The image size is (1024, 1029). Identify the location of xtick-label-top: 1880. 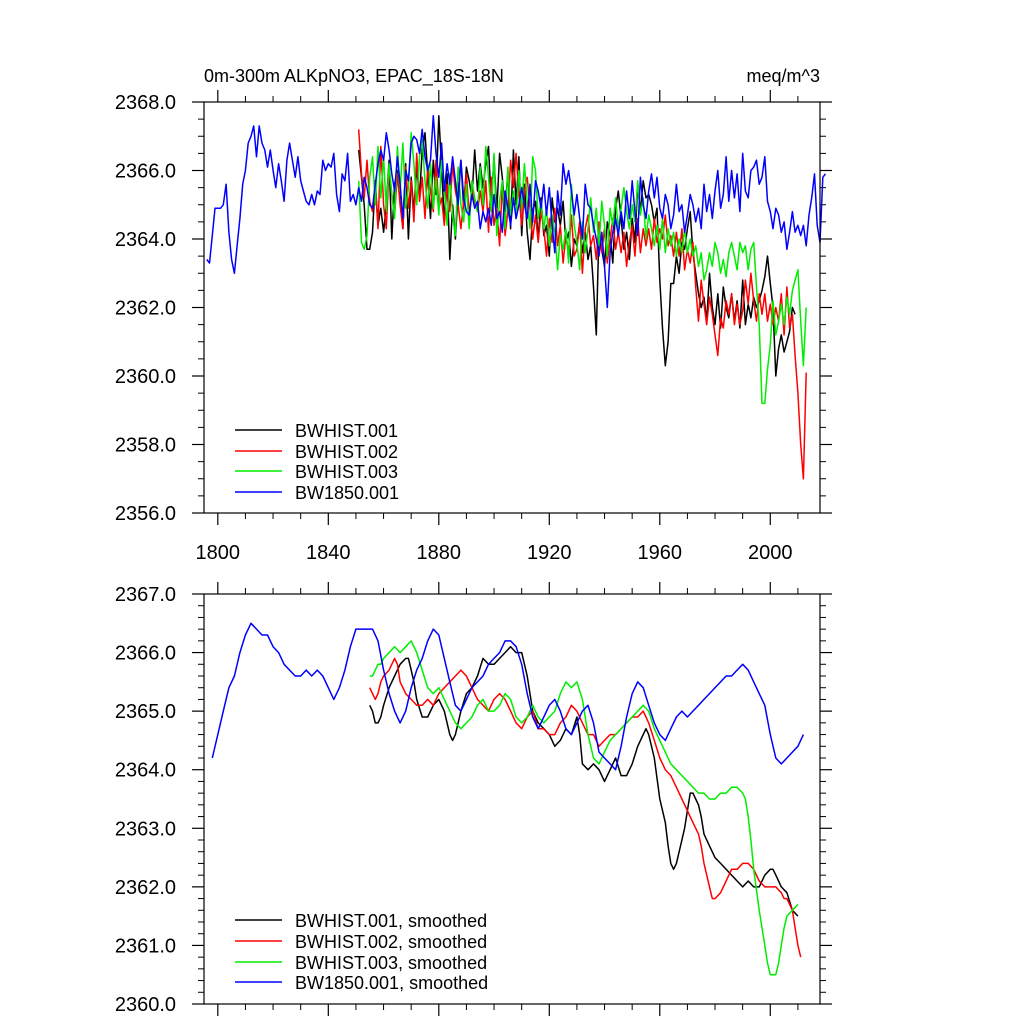
(439, 553).